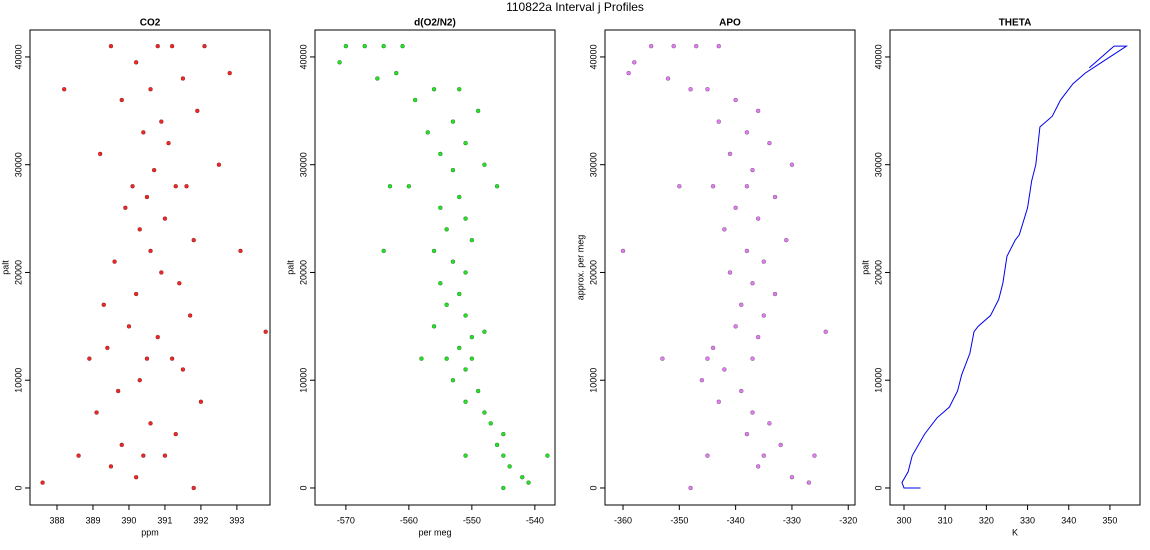  What do you see at coordinates (580, 268) in the screenshot?
I see `y-axis-label: approx. per meg` at bounding box center [580, 268].